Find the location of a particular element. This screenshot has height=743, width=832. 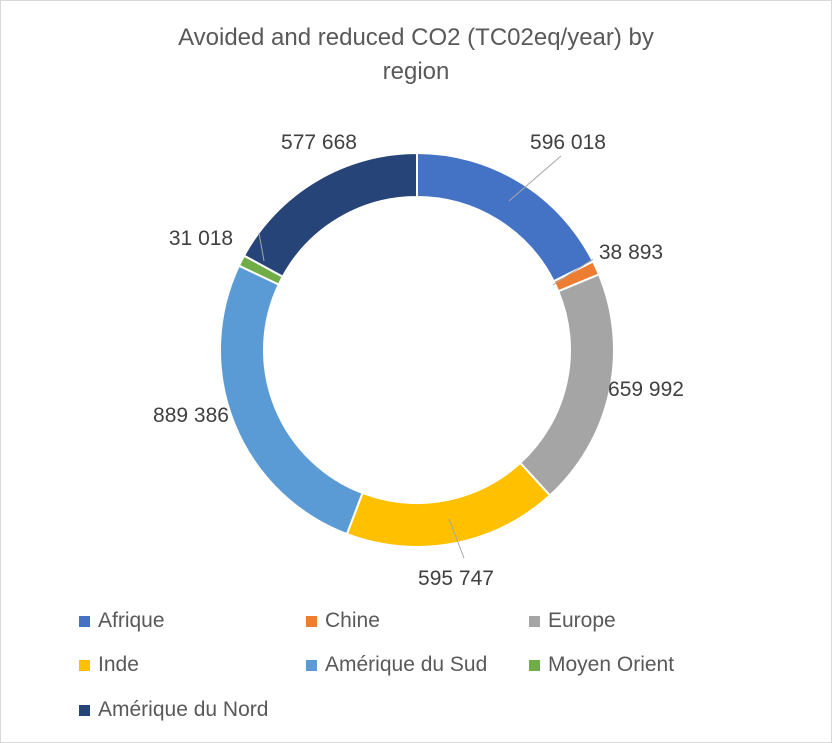

slice-afrique is located at coordinates (505, 217).